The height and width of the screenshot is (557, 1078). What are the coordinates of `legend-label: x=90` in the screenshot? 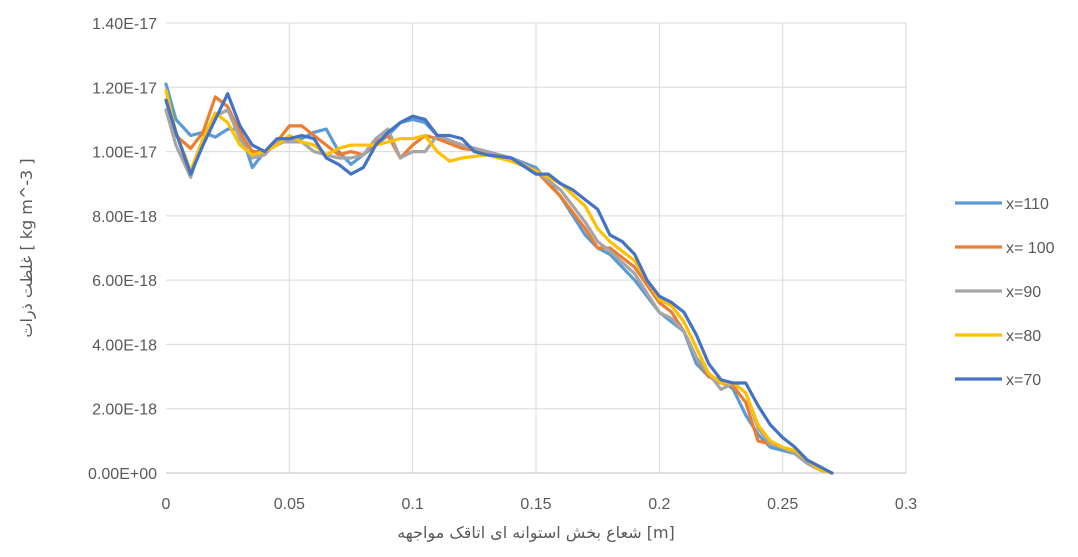 It's located at (1023, 292).